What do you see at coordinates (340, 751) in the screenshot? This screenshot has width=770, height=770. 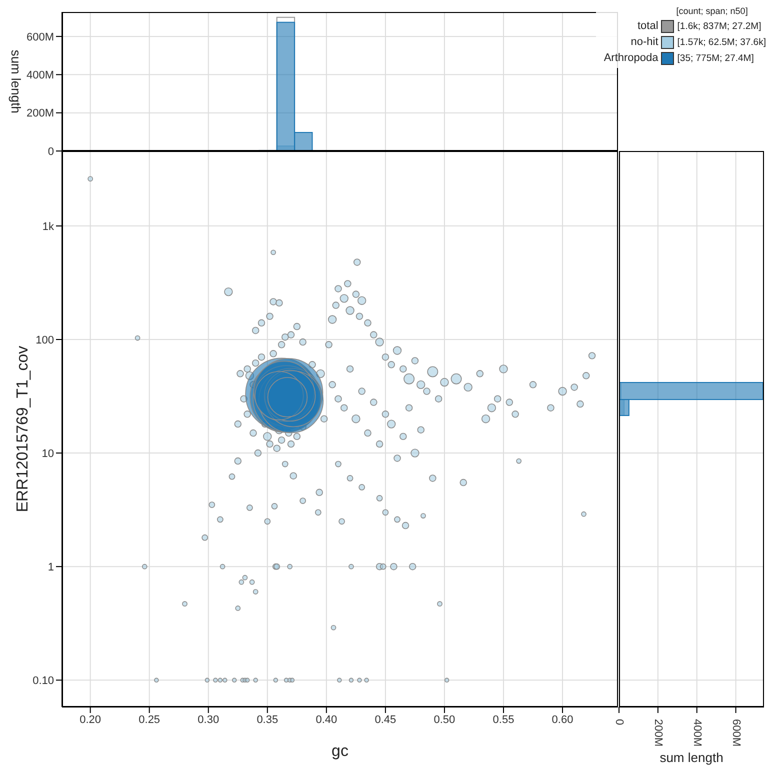 I see `x-axis-title: gc` at bounding box center [340, 751].